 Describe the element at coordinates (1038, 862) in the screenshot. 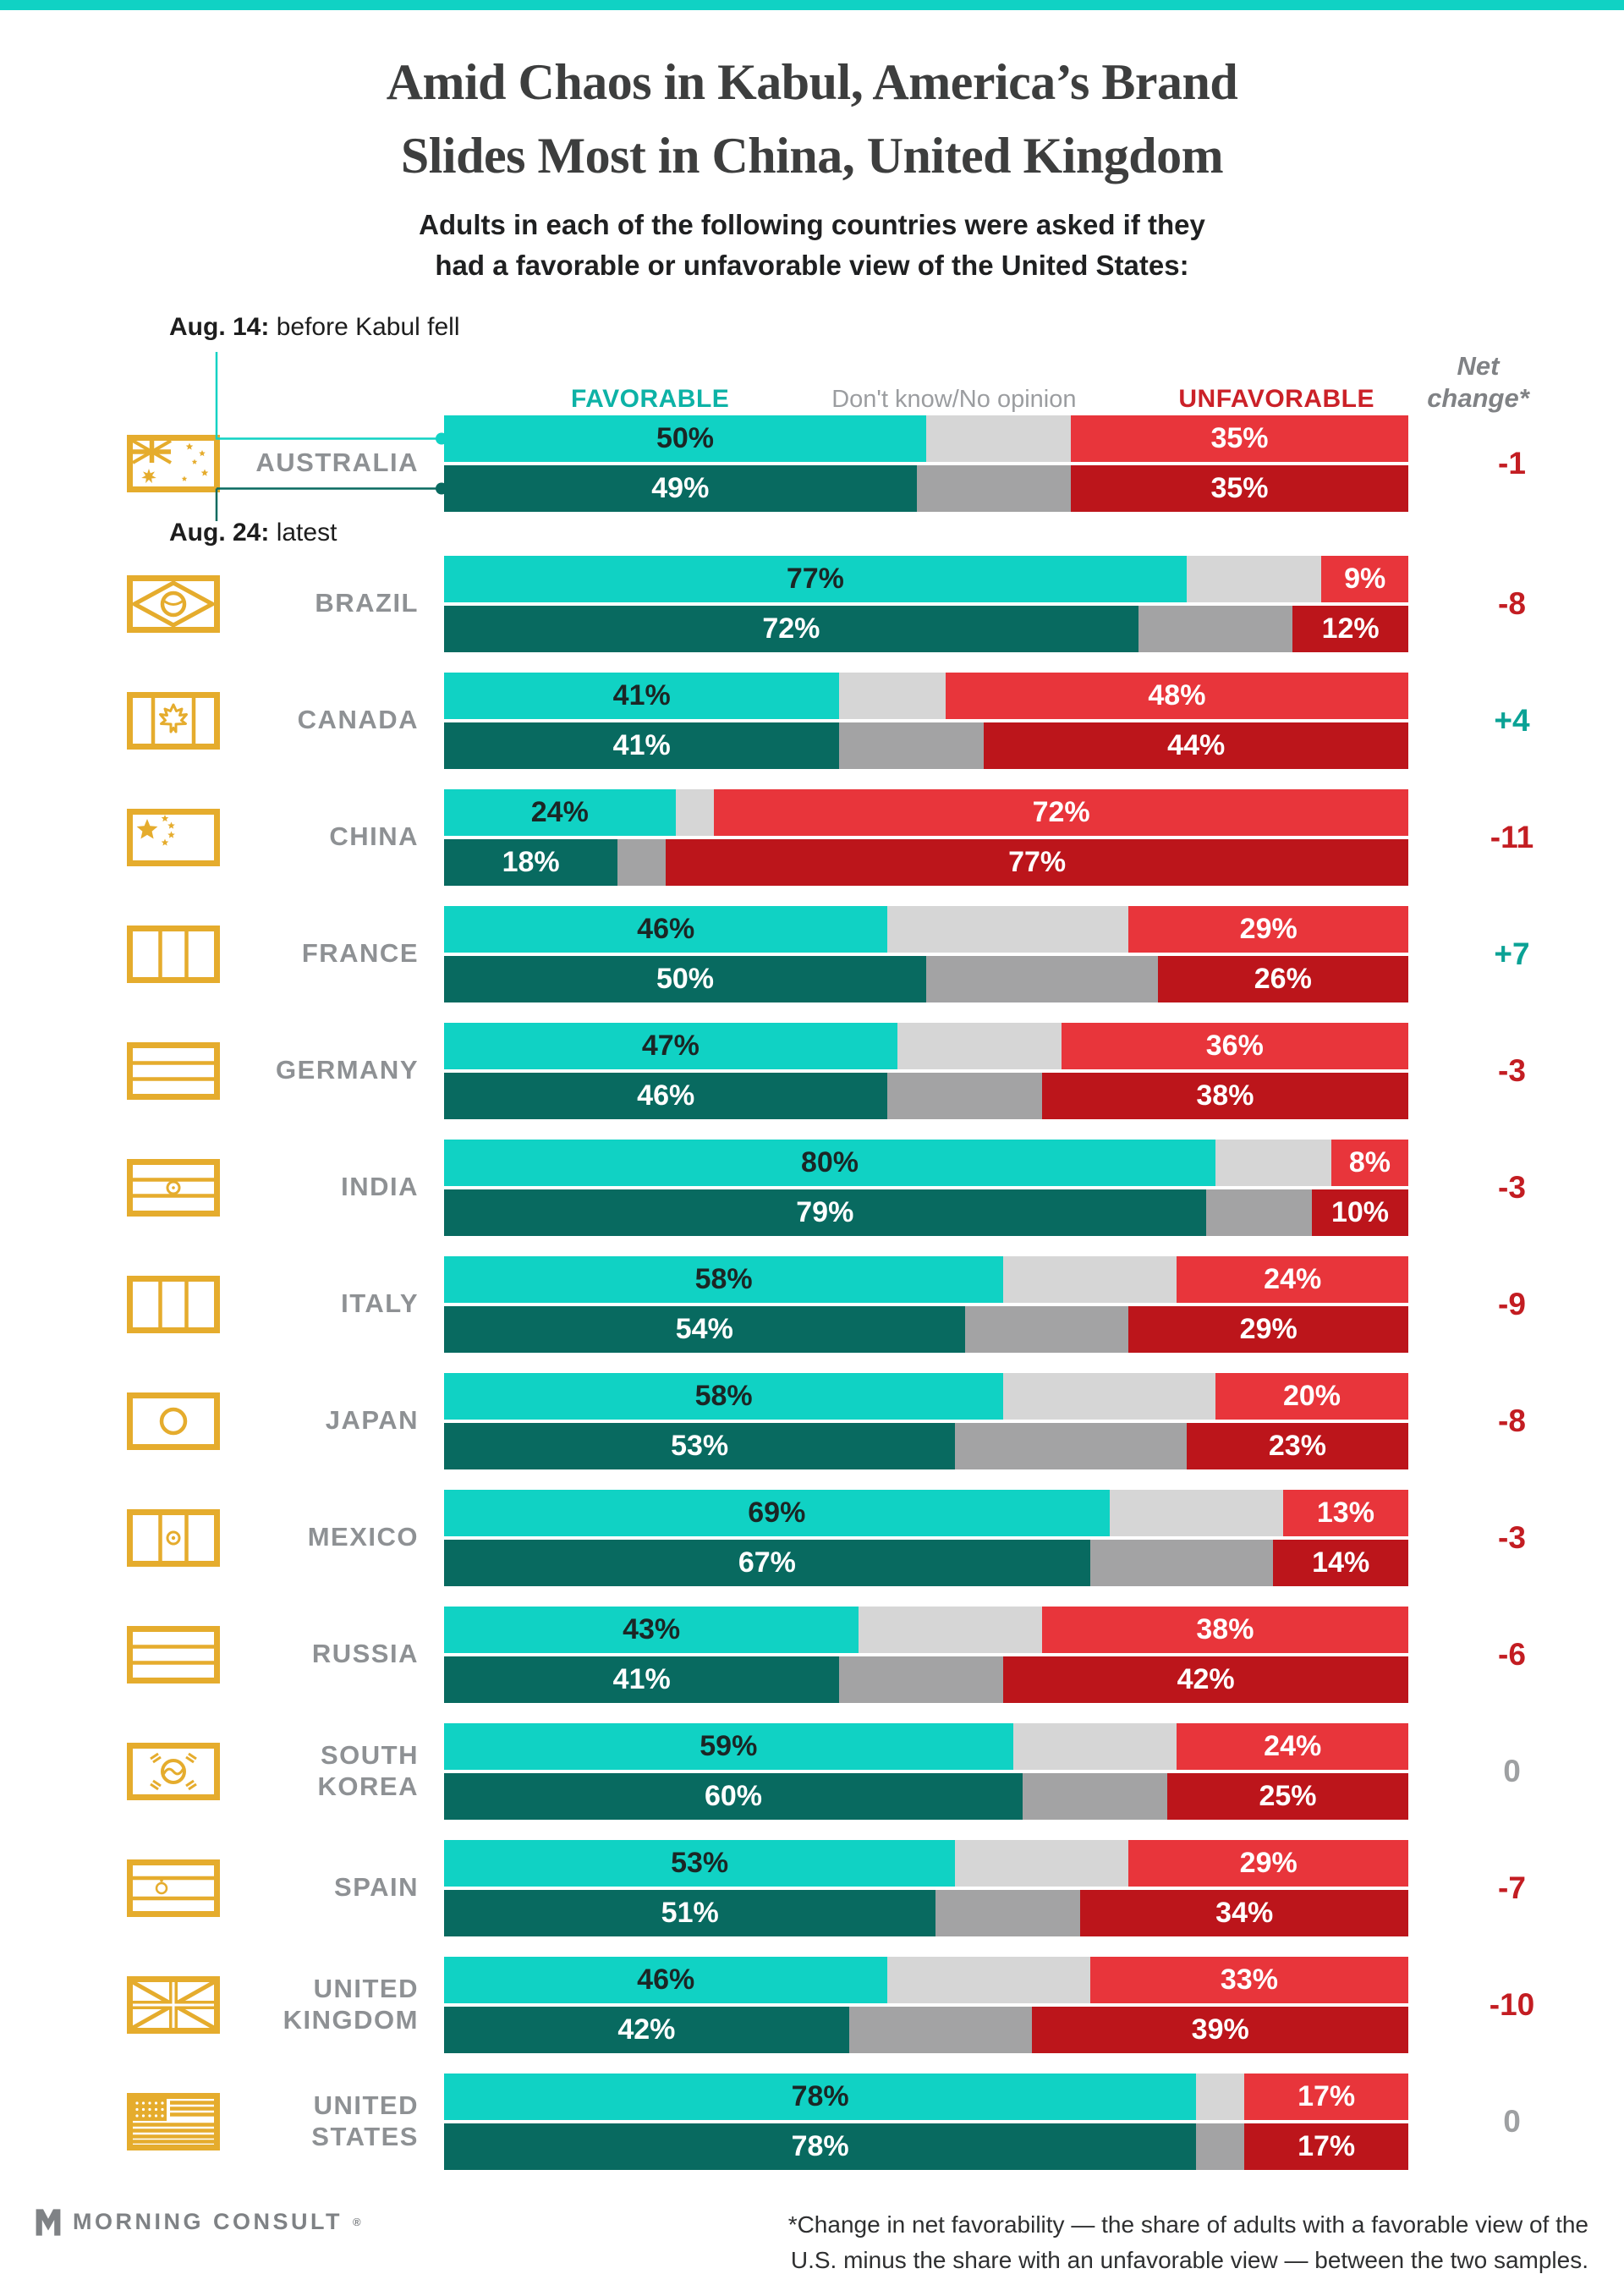

I see `unfavorable-value-aug24: 77%` at that location.